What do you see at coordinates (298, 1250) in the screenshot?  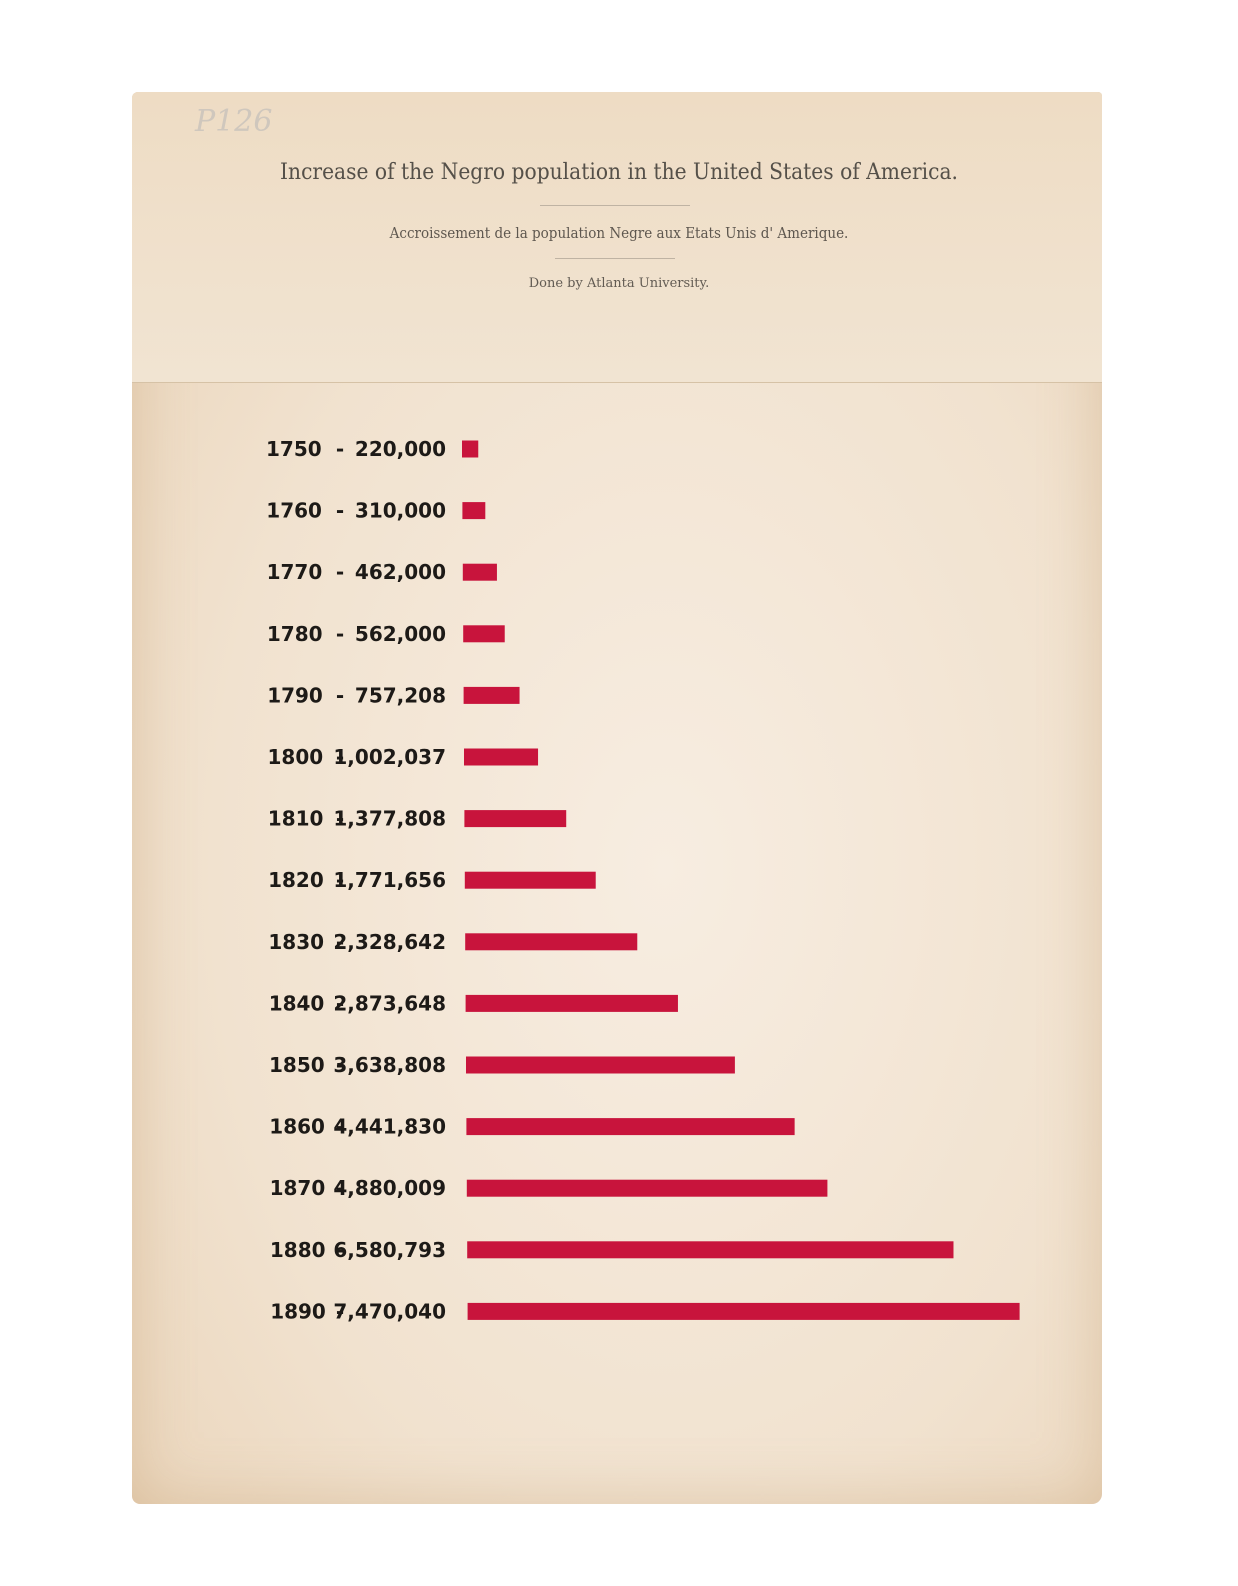 I see `year-label: 1880` at bounding box center [298, 1250].